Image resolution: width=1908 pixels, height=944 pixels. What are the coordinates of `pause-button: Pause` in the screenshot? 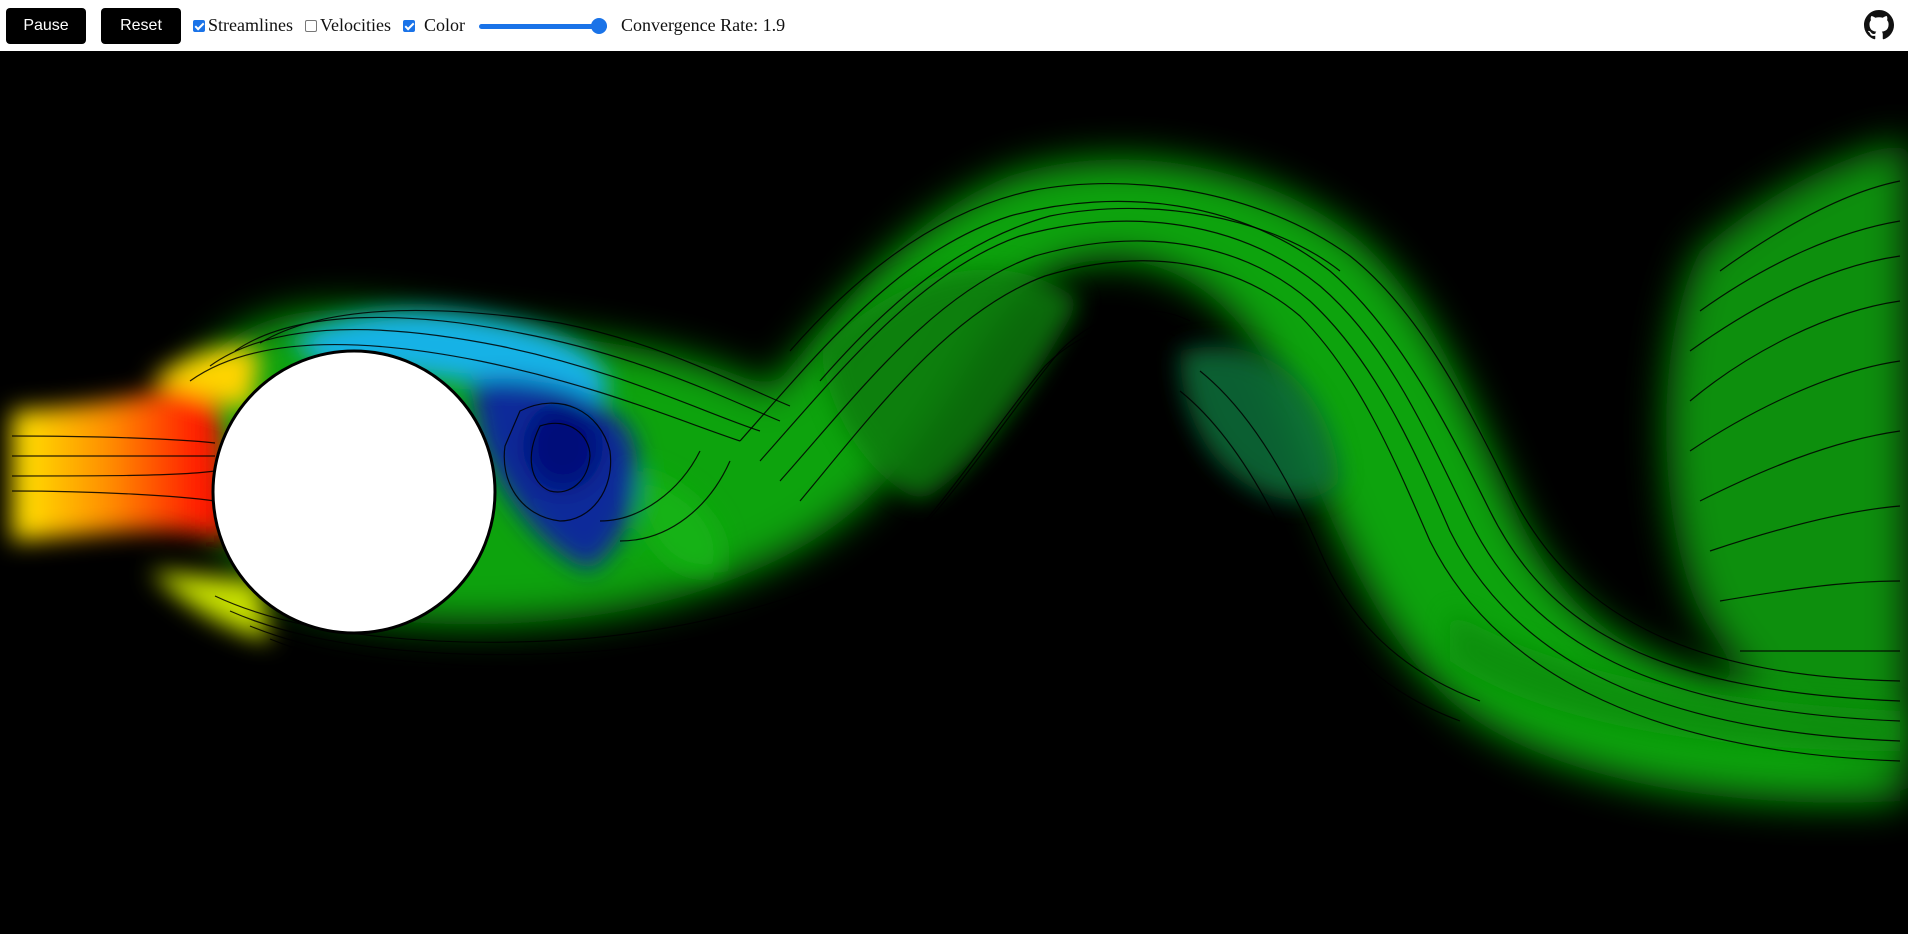 It's located at (46, 25).